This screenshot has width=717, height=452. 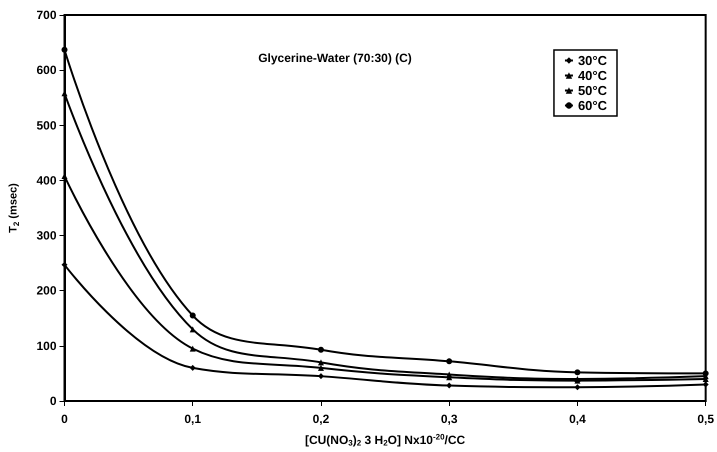 I want to click on y-axis-title: T2 (msec), so click(x=14, y=207).